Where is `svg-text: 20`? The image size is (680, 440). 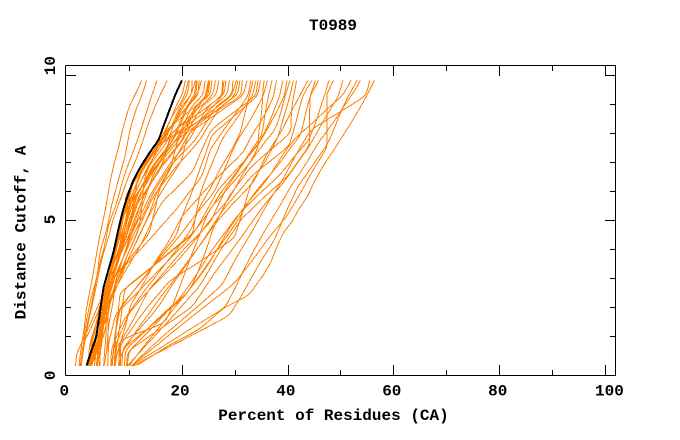 svg-text: 20 is located at coordinates (179, 392).